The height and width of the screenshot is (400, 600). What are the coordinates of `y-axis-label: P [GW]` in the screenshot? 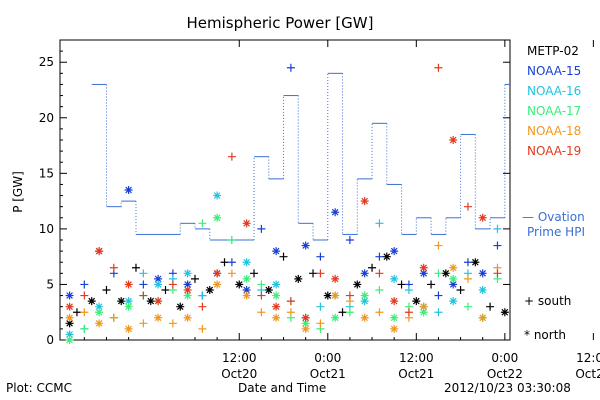 It's located at (18, 192).